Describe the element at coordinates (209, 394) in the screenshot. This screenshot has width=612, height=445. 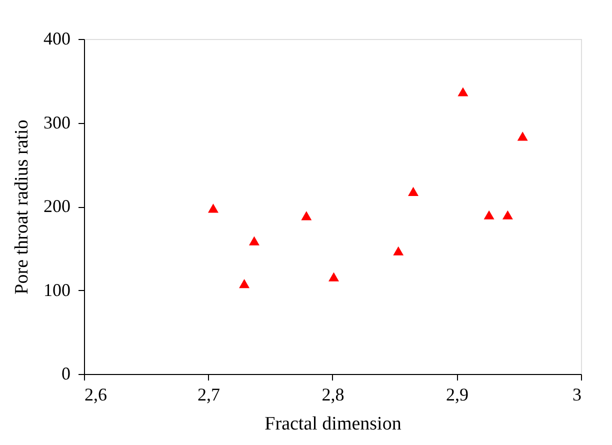
I see `x-tick-label: 2,7` at that location.